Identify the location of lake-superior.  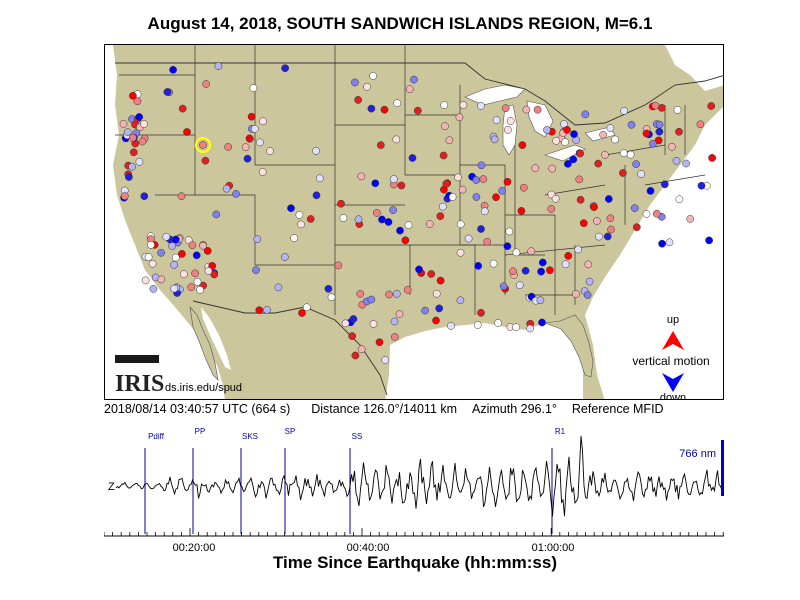
(495, 95).